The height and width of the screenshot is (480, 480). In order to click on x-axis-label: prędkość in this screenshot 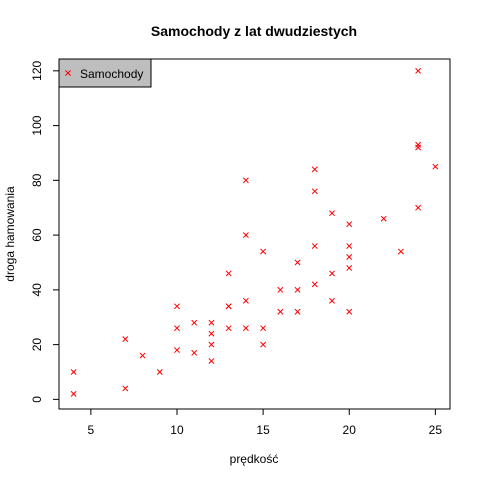, I will do `click(254, 459)`.